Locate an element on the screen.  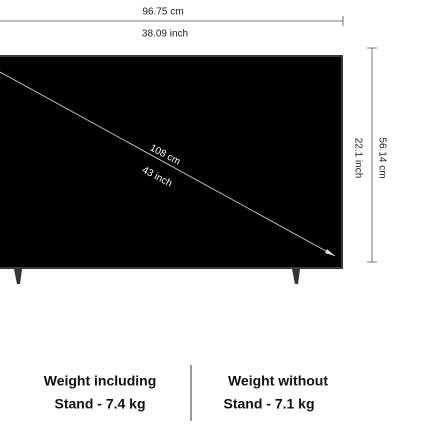
weight-value: Stand - 7.1 kg is located at coordinates (268, 404).